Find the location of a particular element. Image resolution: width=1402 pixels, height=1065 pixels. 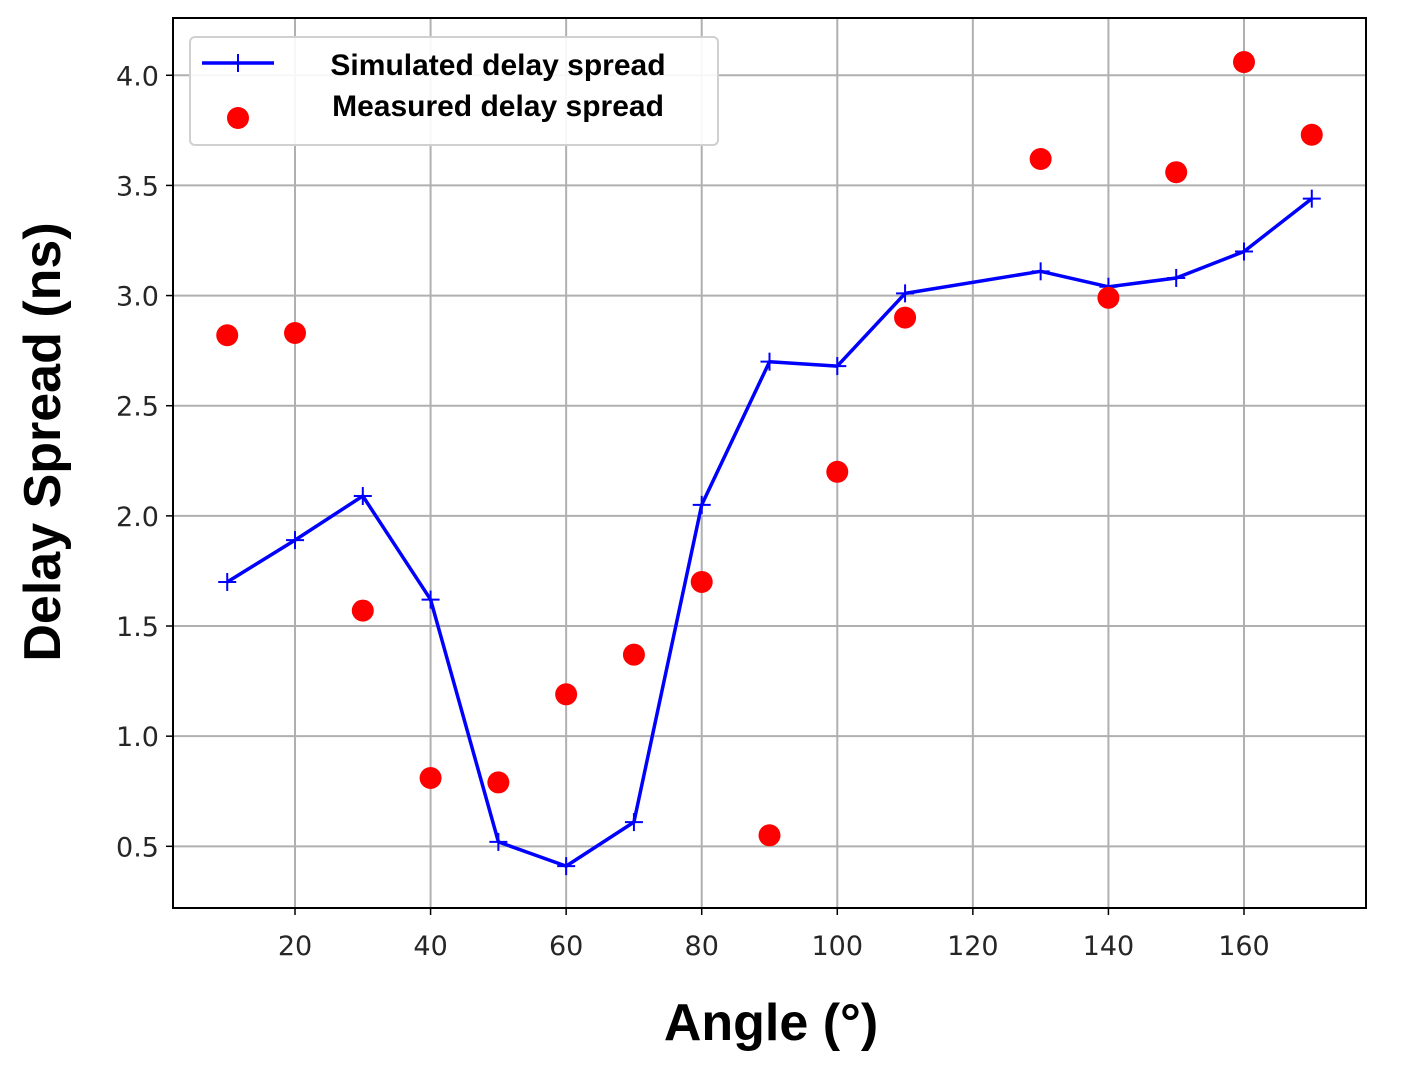

x-tick-label: 140 is located at coordinates (1109, 946).